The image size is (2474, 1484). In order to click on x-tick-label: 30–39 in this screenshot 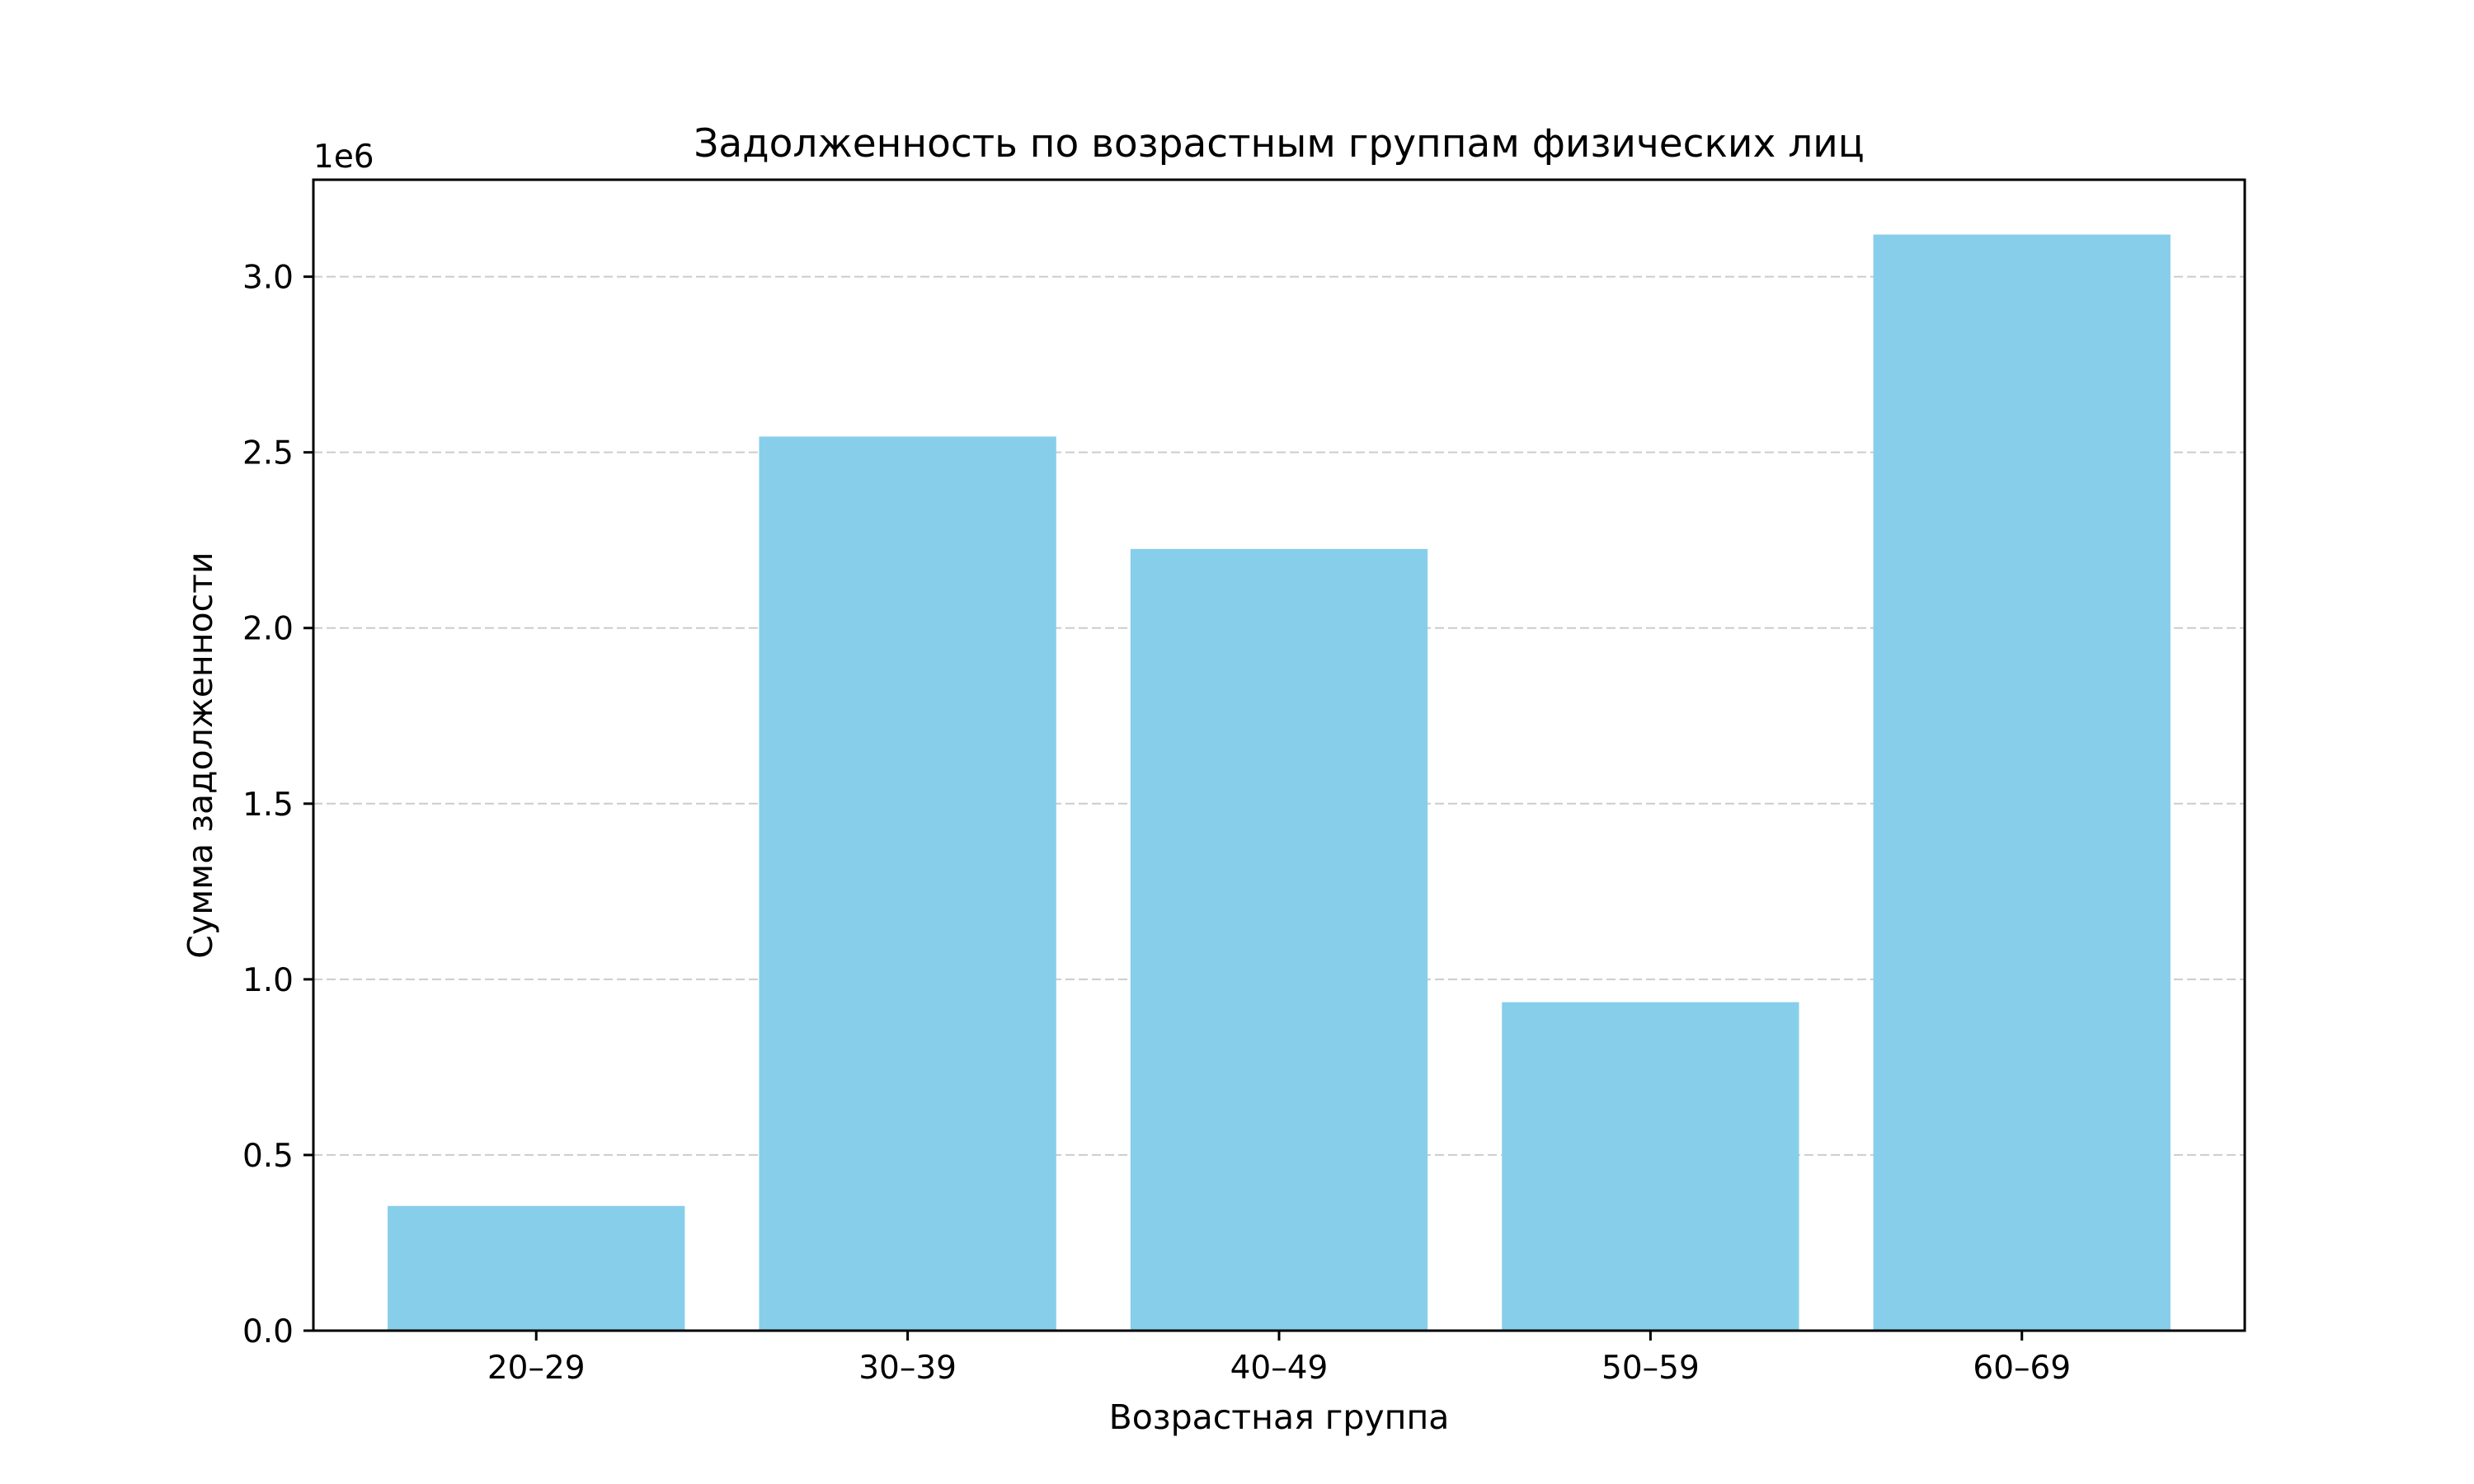, I will do `click(907, 1368)`.